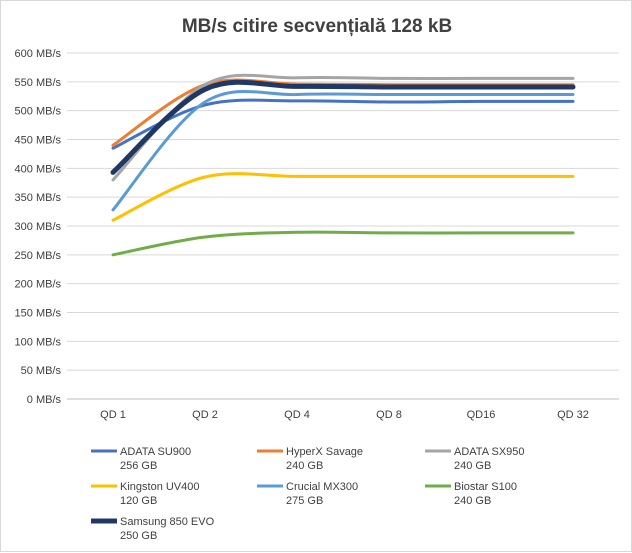 The height and width of the screenshot is (553, 632). I want to click on legend-label: Samsung 850 EVO, so click(167, 522).